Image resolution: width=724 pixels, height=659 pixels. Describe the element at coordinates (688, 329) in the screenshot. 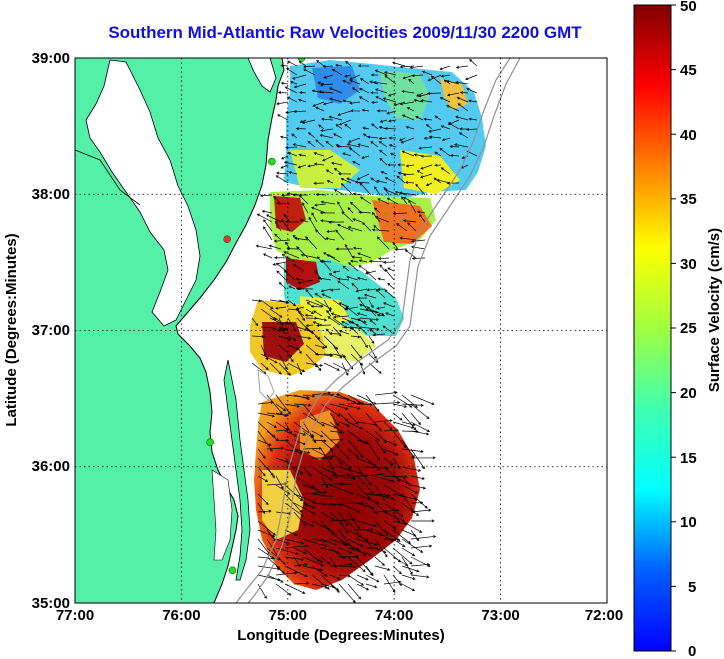

I see `colorbar-tick-labels: 50 45 40 35 30 25 20 15 10 5 0` at that location.